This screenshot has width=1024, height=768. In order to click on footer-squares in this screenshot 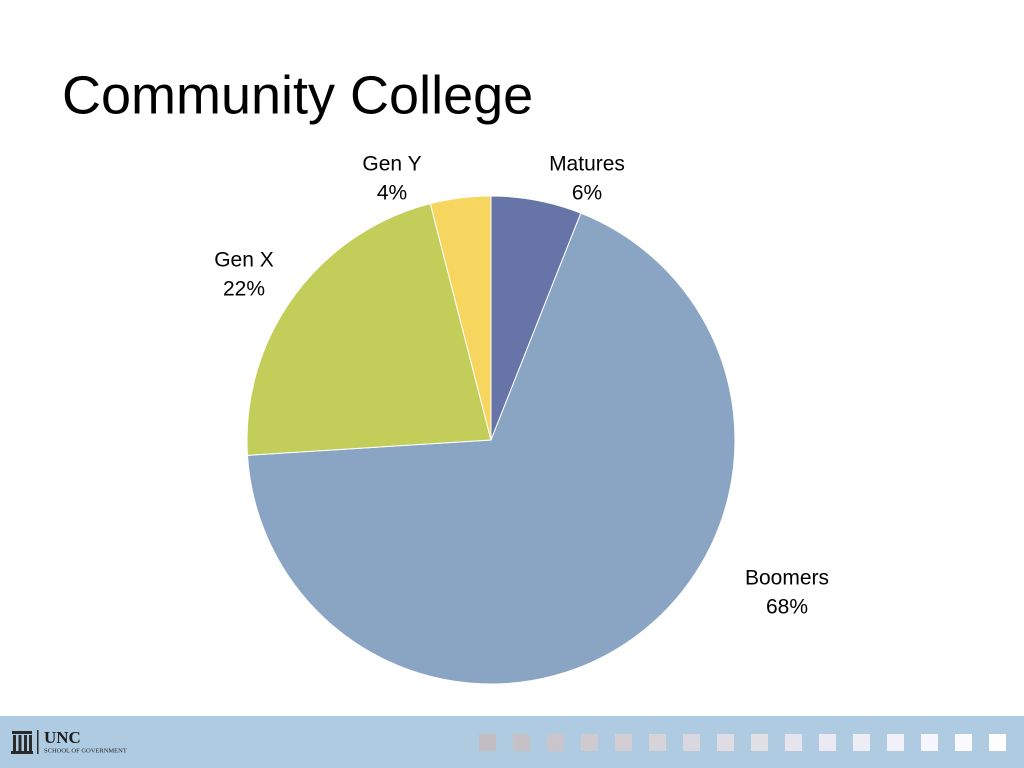, I will do `click(742, 742)`.